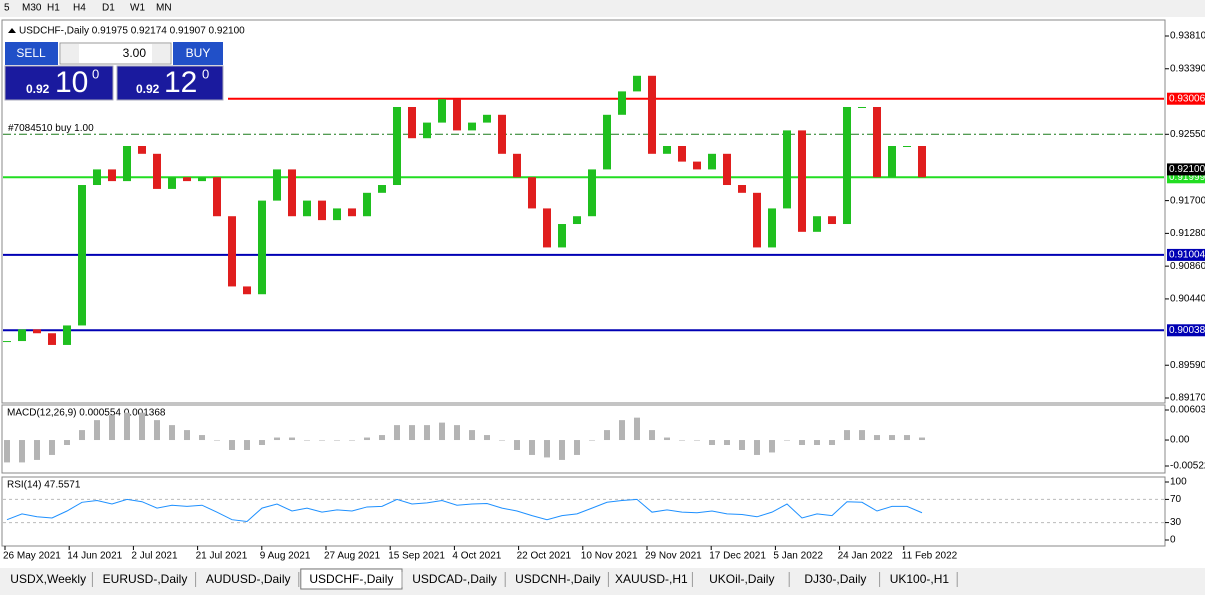 The width and height of the screenshot is (1205, 595). What do you see at coordinates (1187, 177) in the screenshot?
I see `level-label: 0.91999` at bounding box center [1187, 177].